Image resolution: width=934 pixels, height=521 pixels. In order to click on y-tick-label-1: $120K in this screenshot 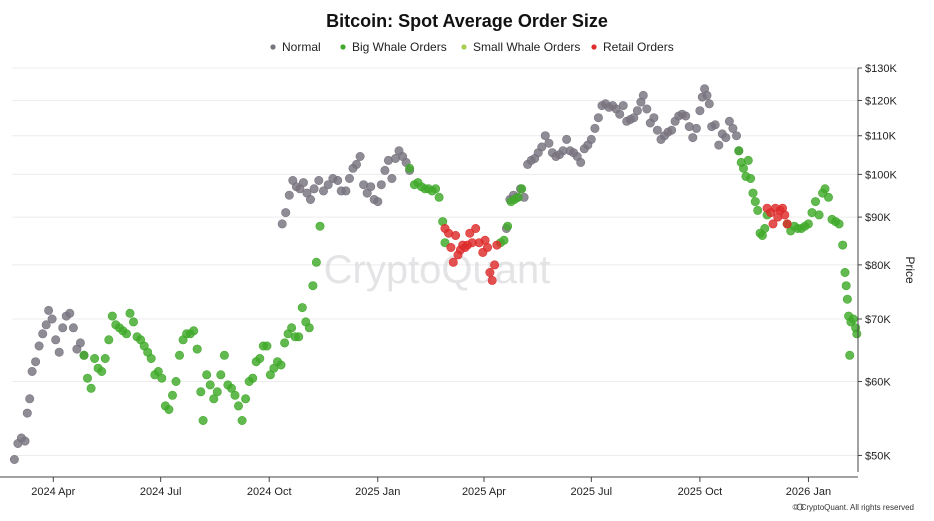, I will do `click(881, 101)`.